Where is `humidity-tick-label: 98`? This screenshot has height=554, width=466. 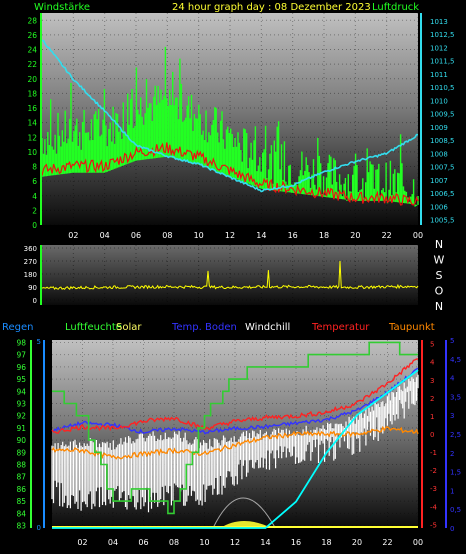
humidity-tick-label: 98 is located at coordinates (21, 342).